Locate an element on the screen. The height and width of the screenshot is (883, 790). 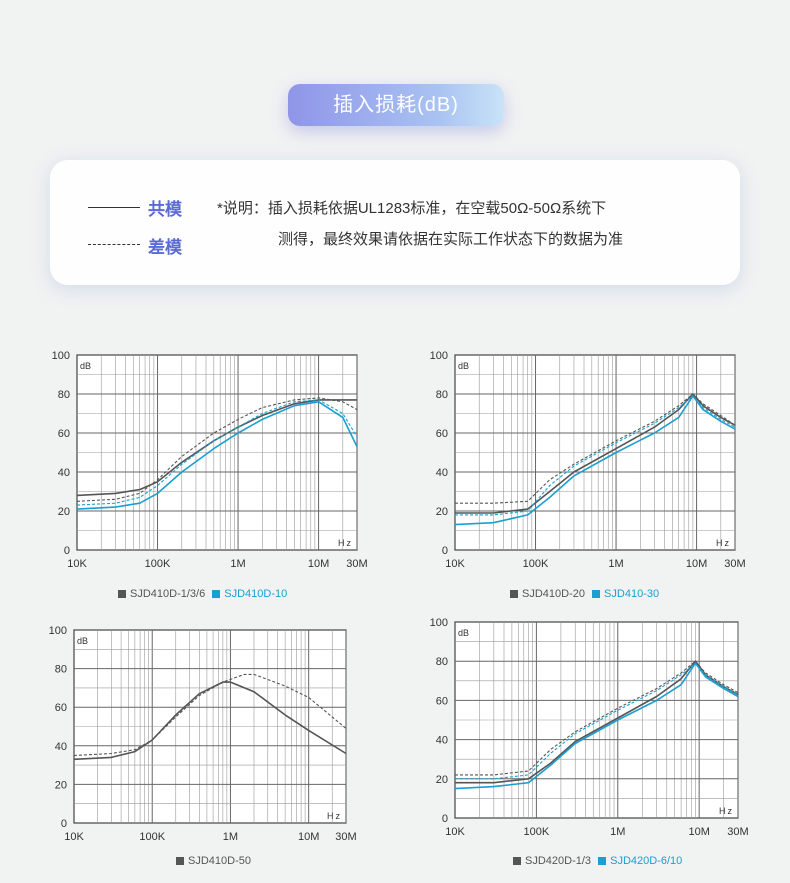
chart-3-legend: SJD410D-50 is located at coordinates (213, 861).